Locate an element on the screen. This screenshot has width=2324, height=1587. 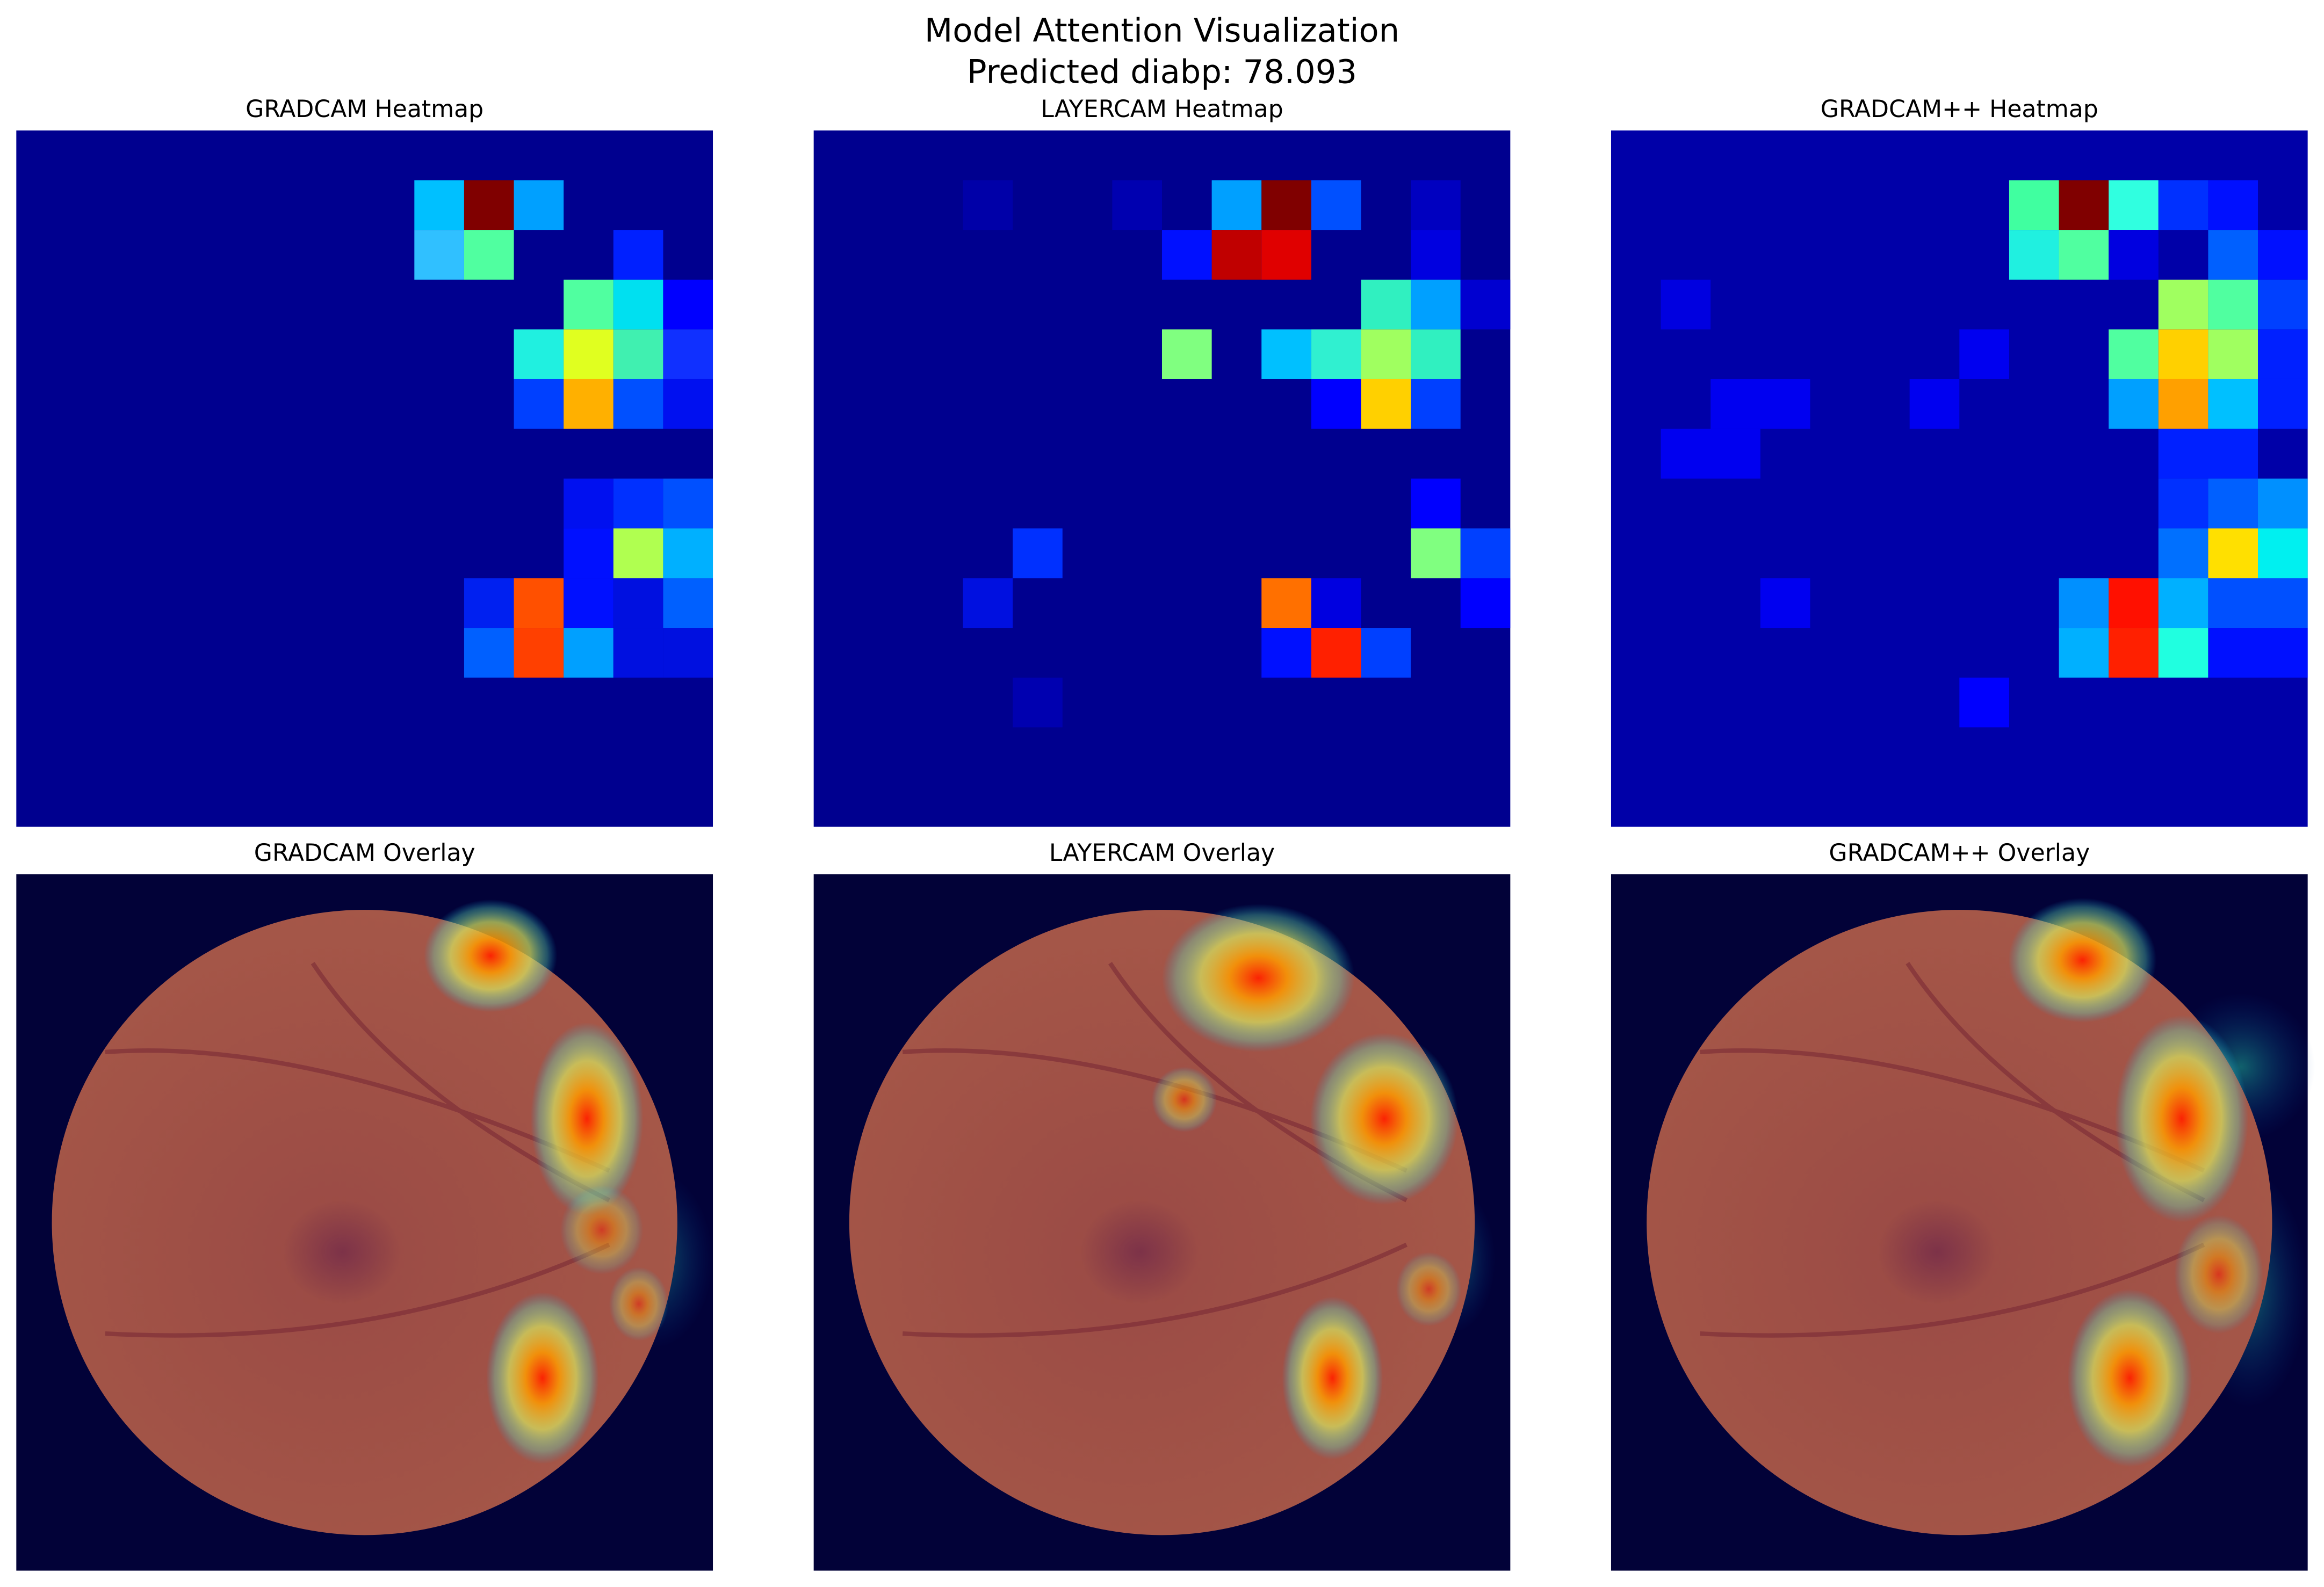
panel-title: GRADCAM++ Overlay is located at coordinates (1959, 853).